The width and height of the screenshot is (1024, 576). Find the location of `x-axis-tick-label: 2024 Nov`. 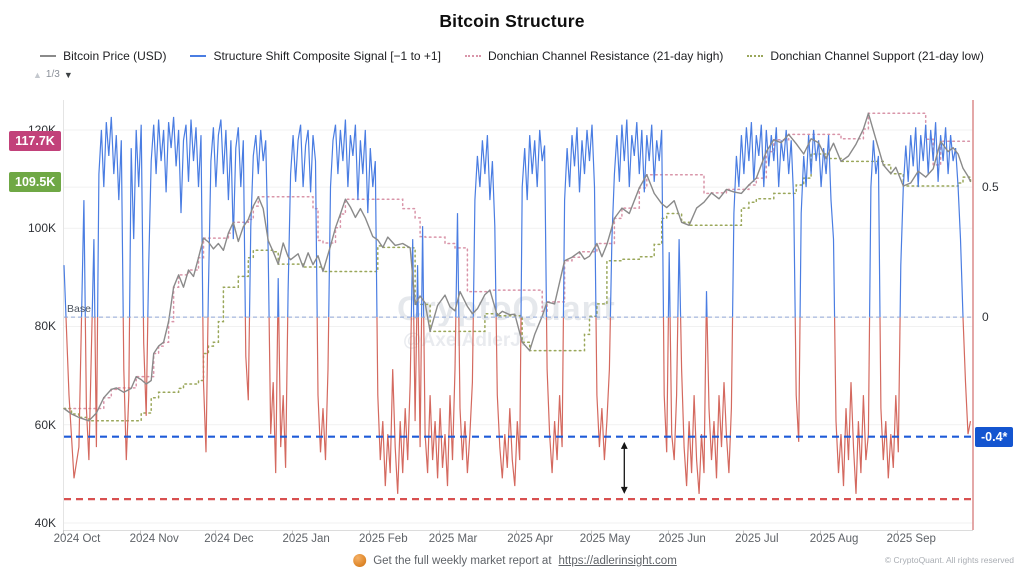

x-axis-tick-label: 2024 Nov is located at coordinates (154, 539).